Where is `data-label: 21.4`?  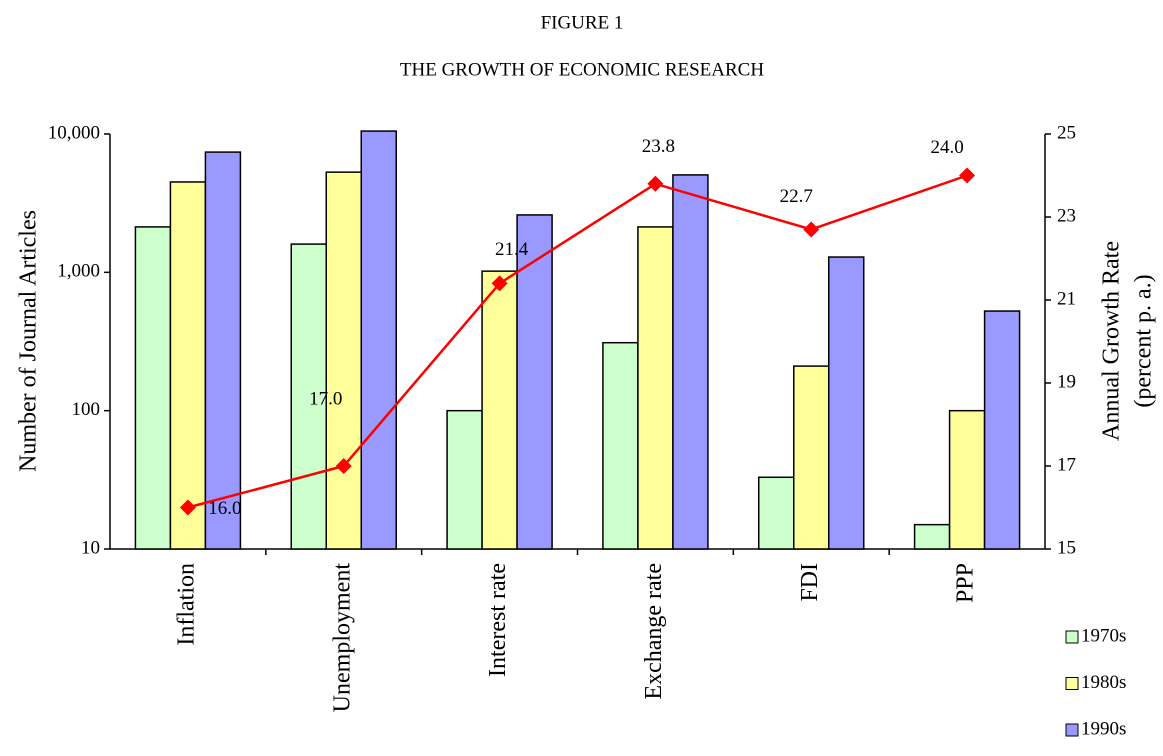 data-label: 21.4 is located at coordinates (512, 249).